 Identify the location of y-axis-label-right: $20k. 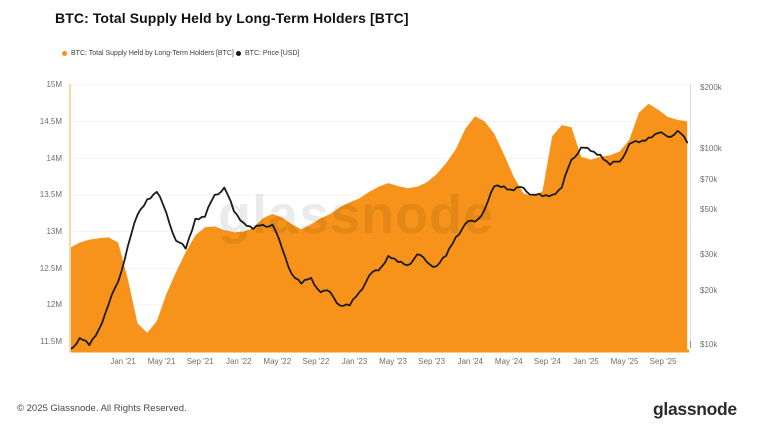
(709, 290).